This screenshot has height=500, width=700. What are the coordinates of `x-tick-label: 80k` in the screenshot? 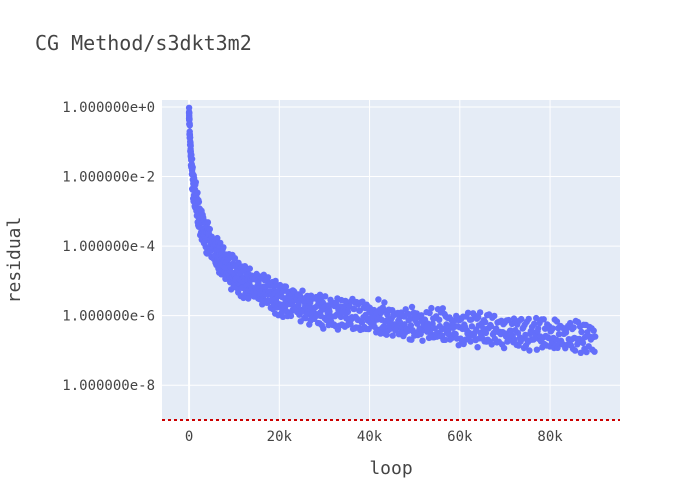 It's located at (550, 437).